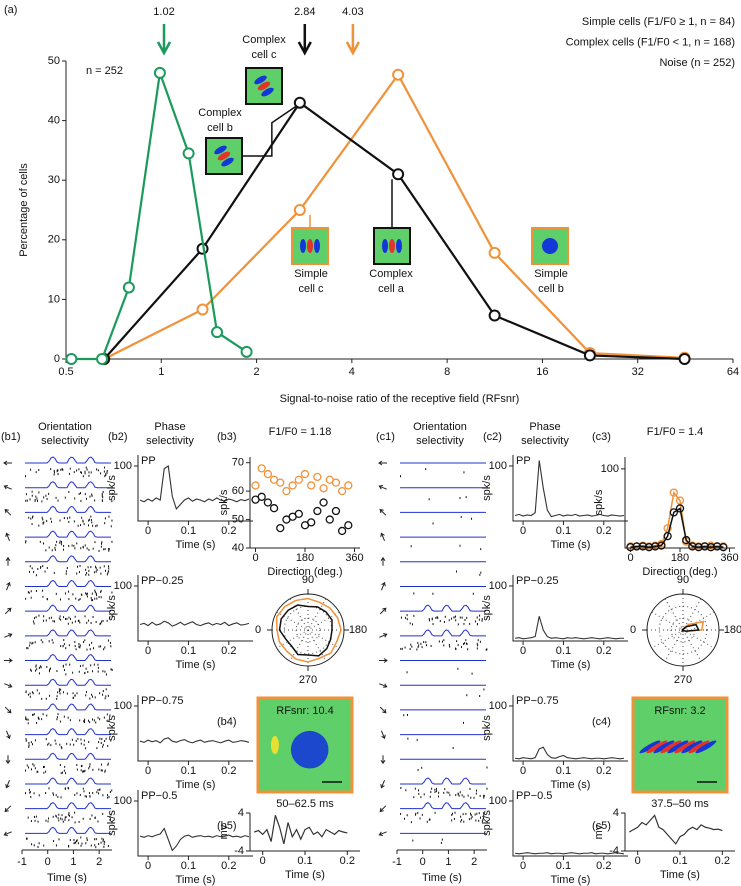 This screenshot has height=886, width=741. I want to click on polar-line, so click(693, 626).